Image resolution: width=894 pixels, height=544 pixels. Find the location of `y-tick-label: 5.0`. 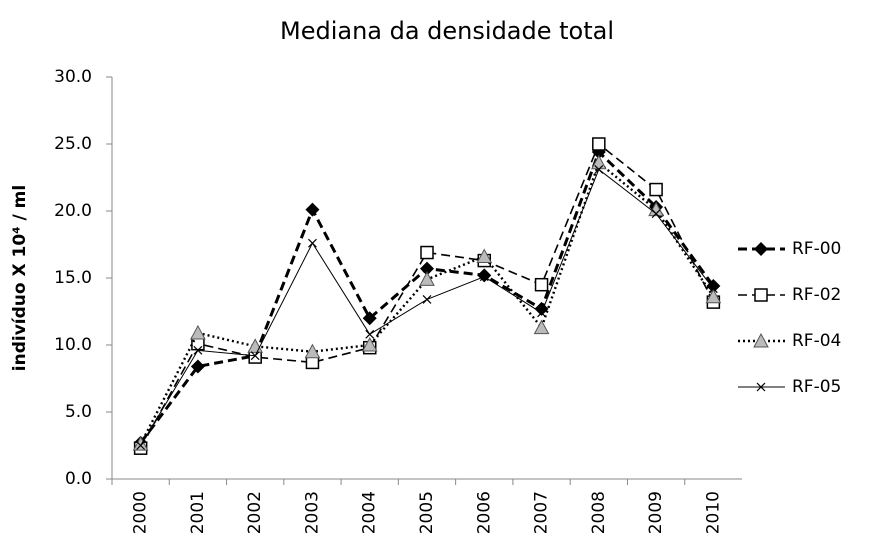

y-tick-label: 5.0 is located at coordinates (78, 412).